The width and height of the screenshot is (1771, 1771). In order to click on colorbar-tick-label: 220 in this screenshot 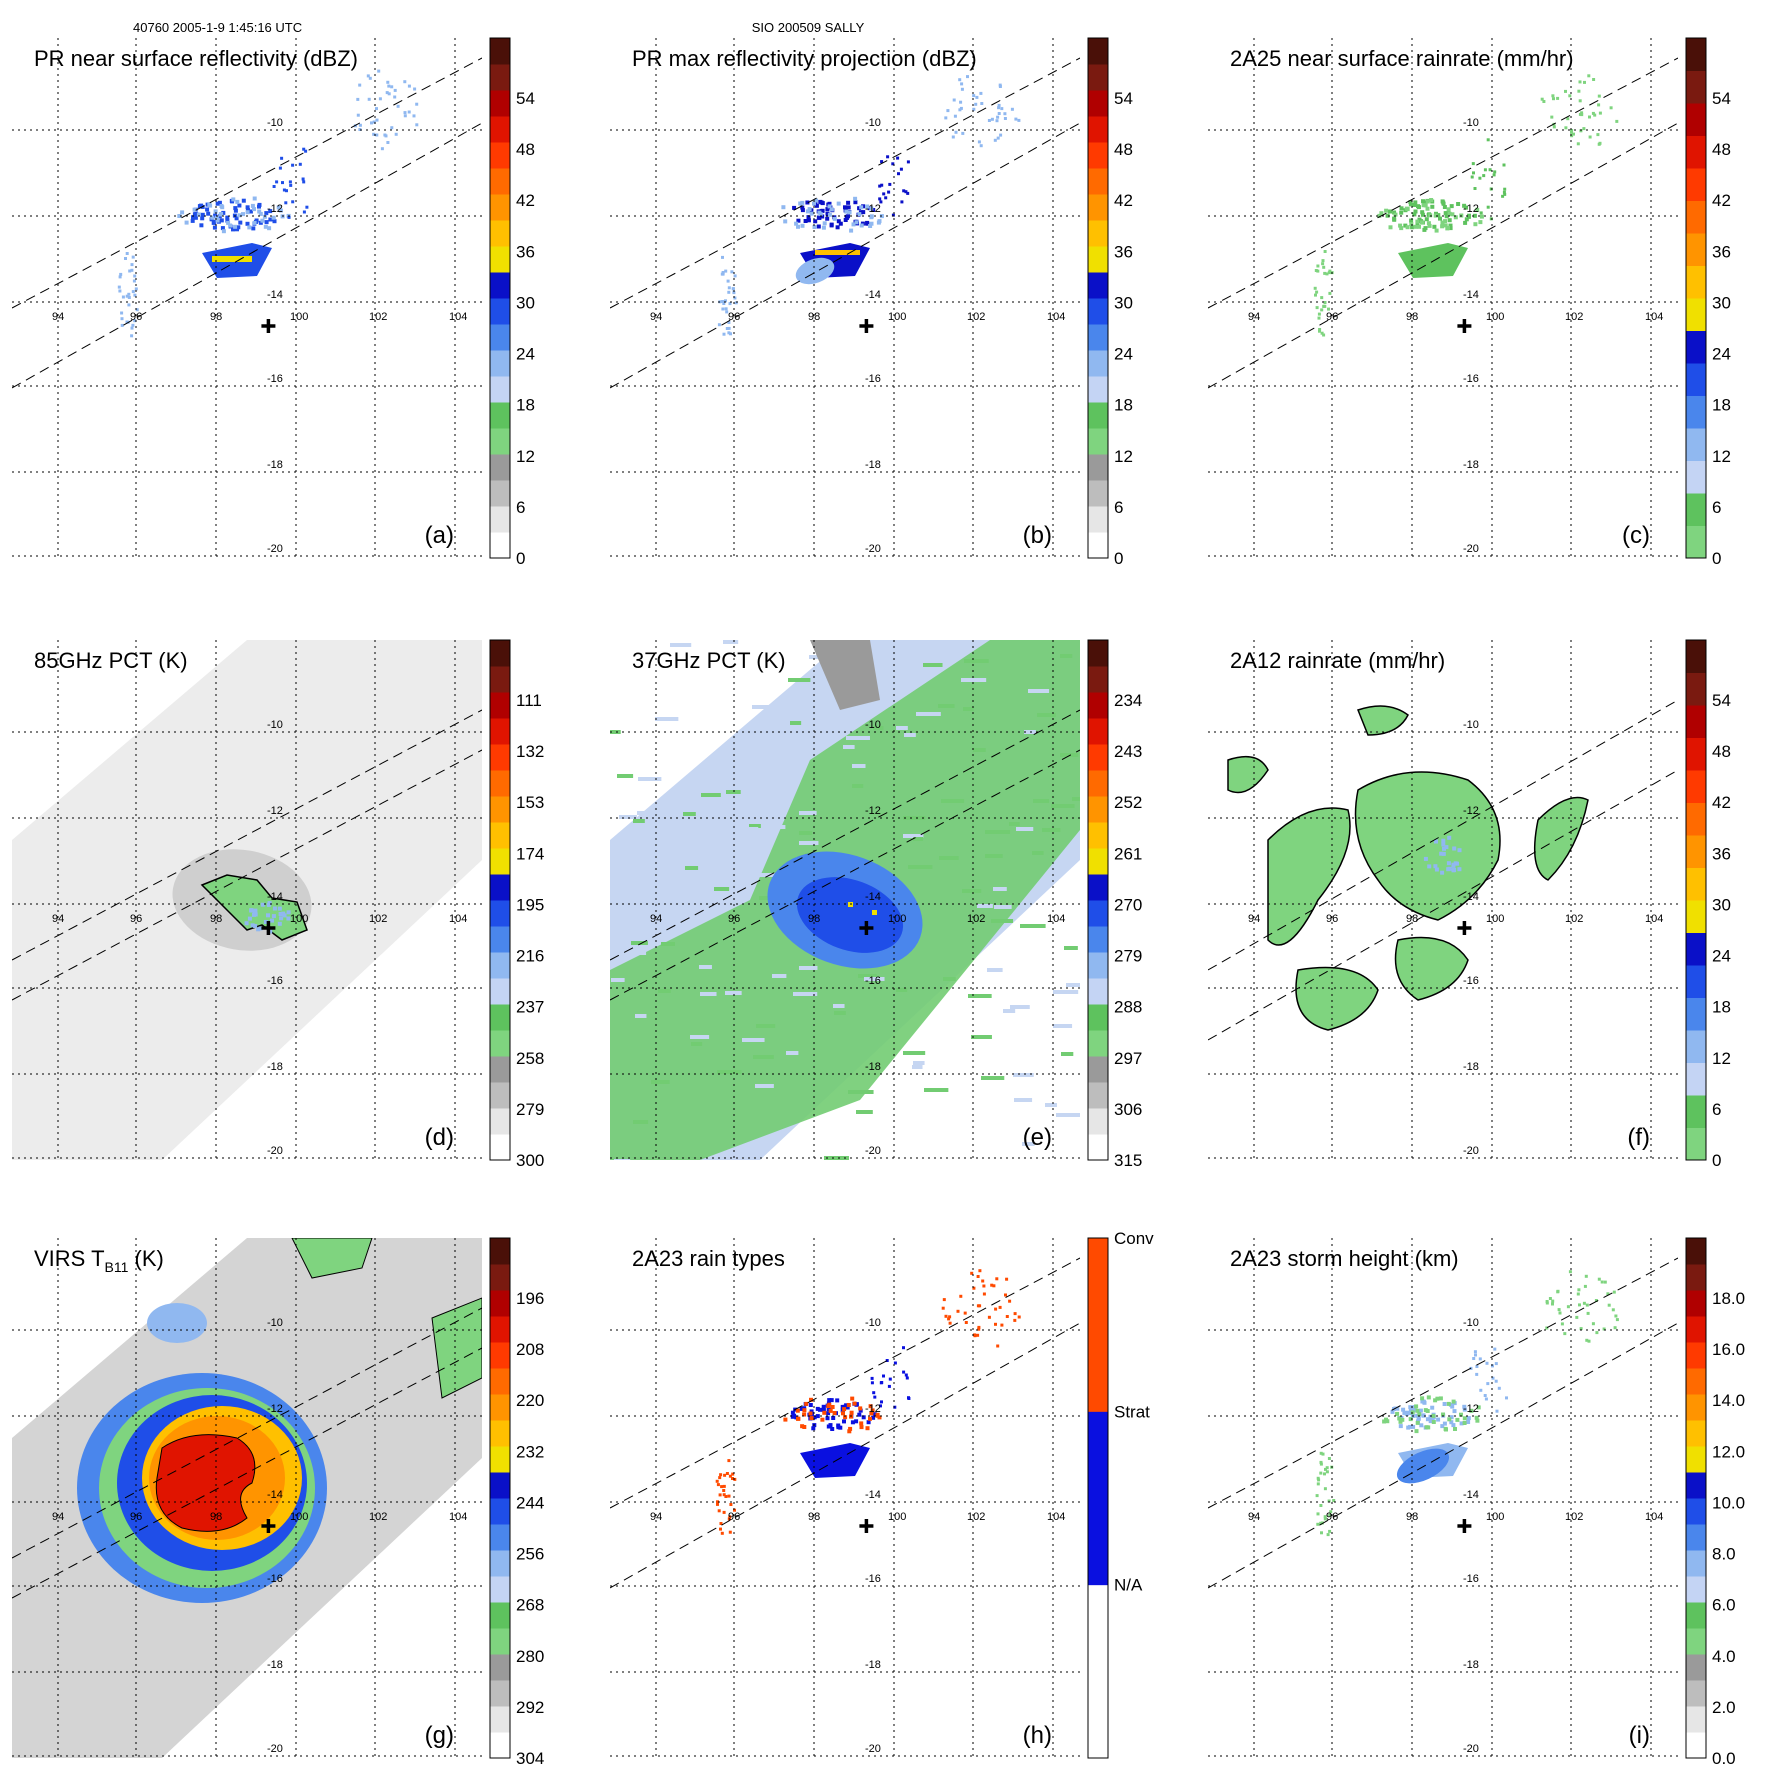, I will do `click(530, 1400)`.